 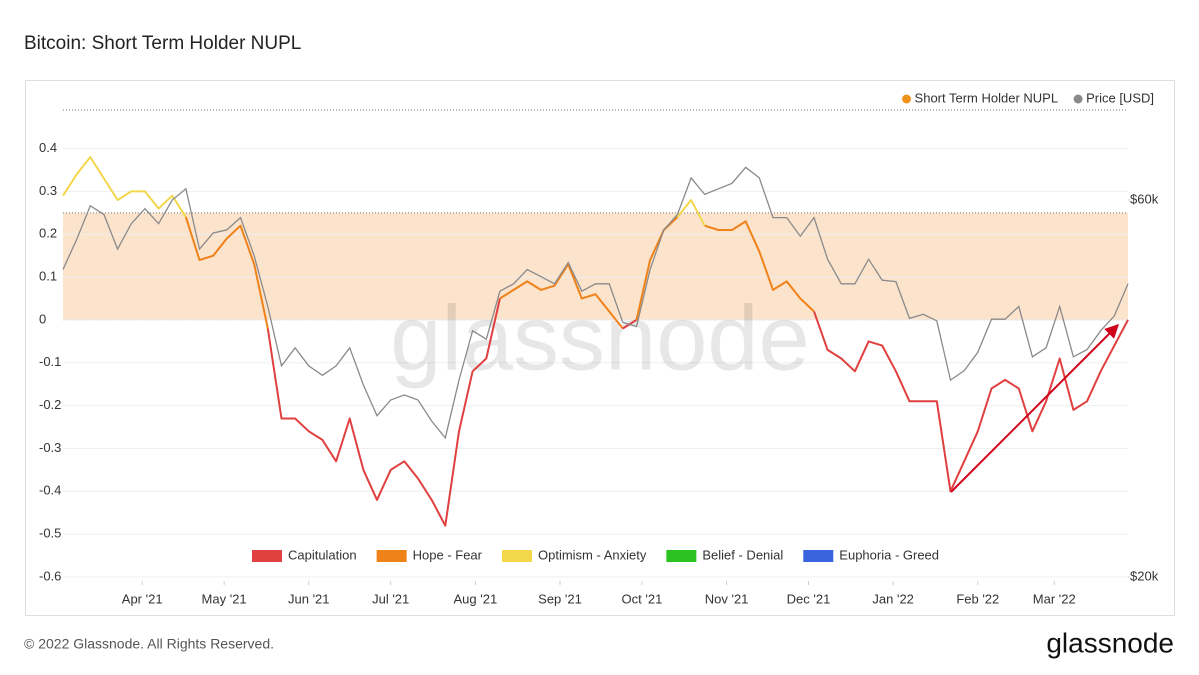 What do you see at coordinates (599, 338) in the screenshot?
I see `watermark: glassnode` at bounding box center [599, 338].